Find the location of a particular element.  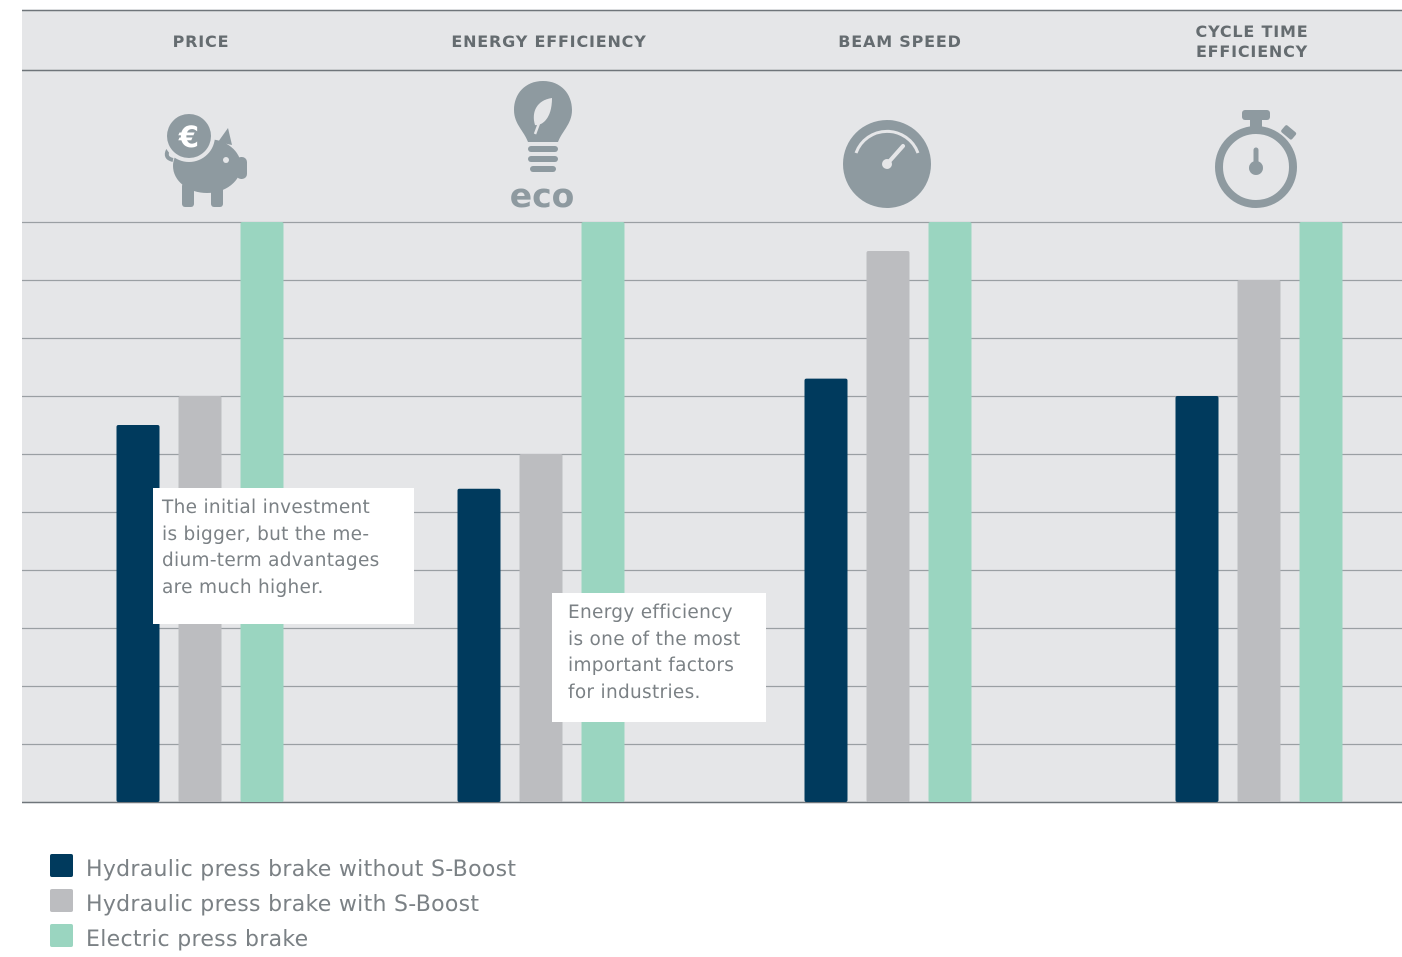

category-label: BEAM SPEED is located at coordinates (899, 41).